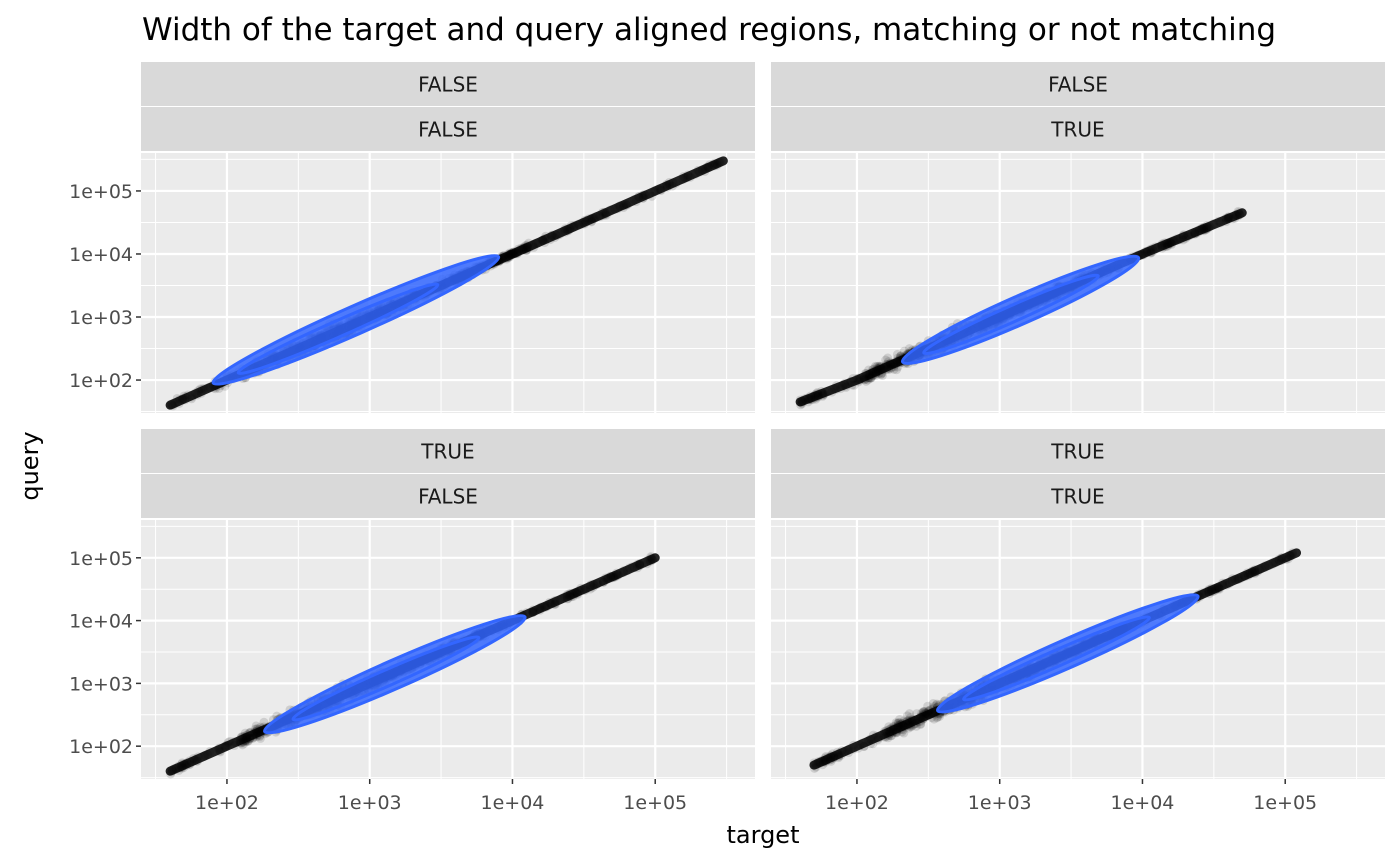  I want to click on x-axis-title: target, so click(763, 835).